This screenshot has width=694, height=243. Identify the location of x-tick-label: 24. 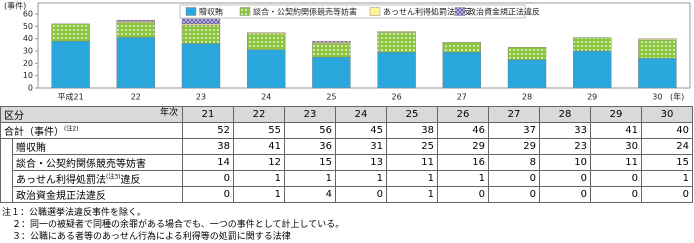
(266, 97).